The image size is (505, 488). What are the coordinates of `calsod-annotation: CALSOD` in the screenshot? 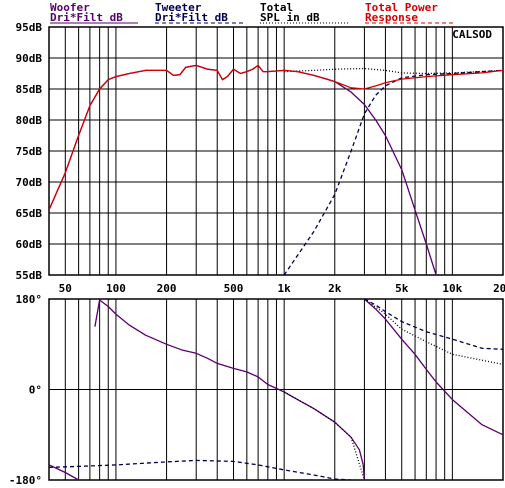 It's located at (472, 34).